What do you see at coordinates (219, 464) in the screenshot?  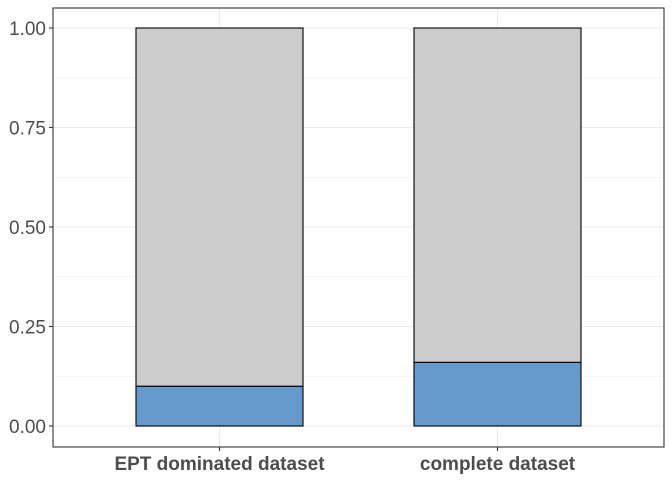 I see `x-tick-label: EPT dominated dataset` at bounding box center [219, 464].